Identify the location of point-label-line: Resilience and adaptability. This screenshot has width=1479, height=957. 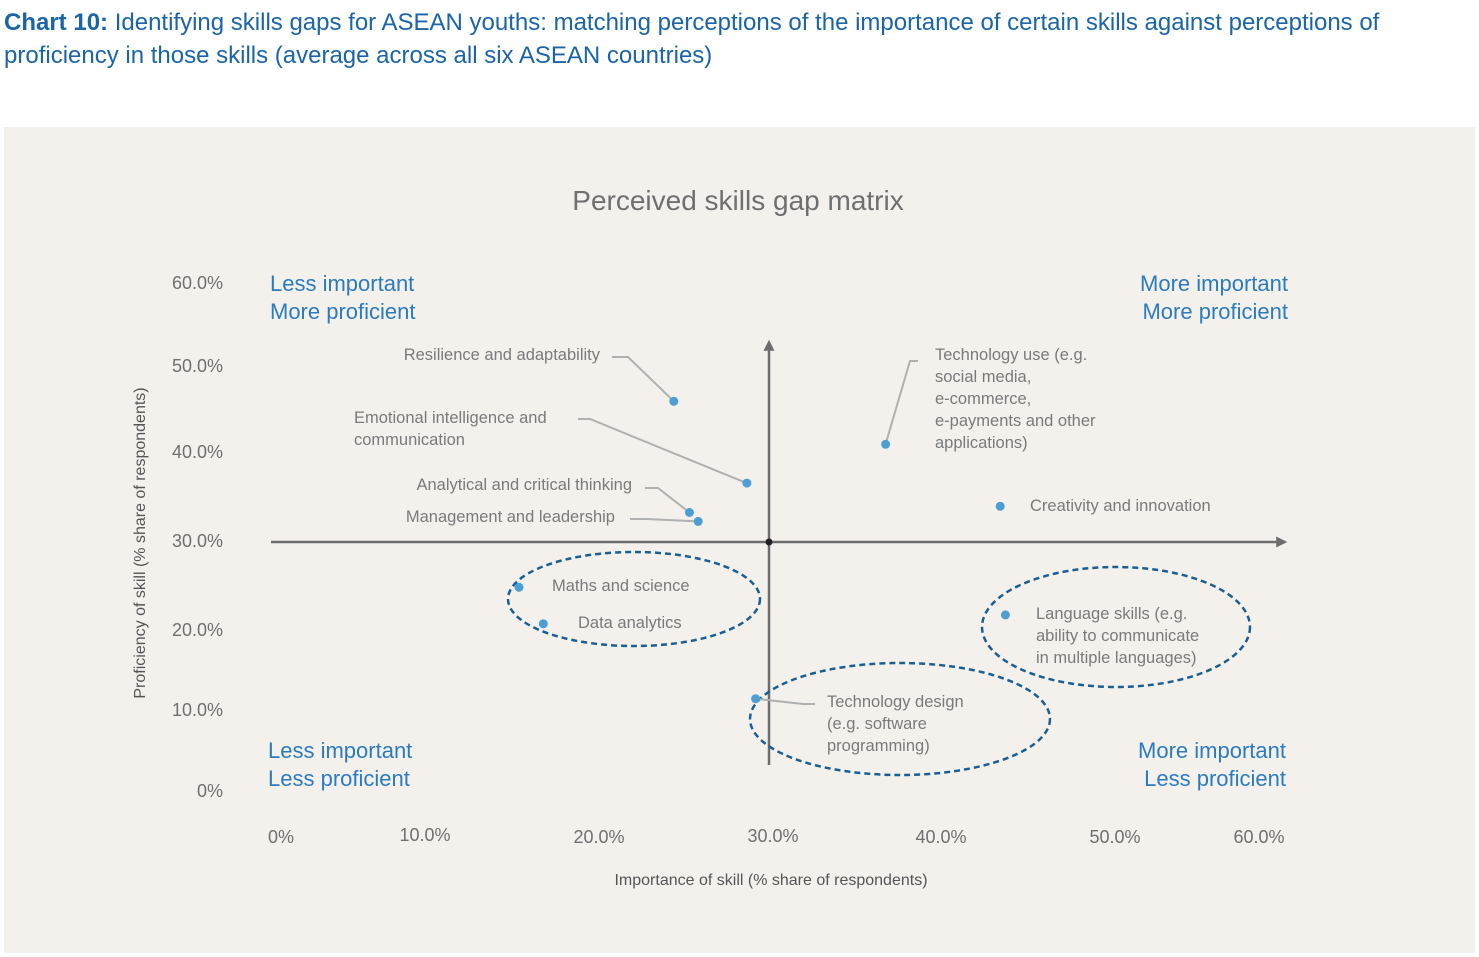
(502, 355).